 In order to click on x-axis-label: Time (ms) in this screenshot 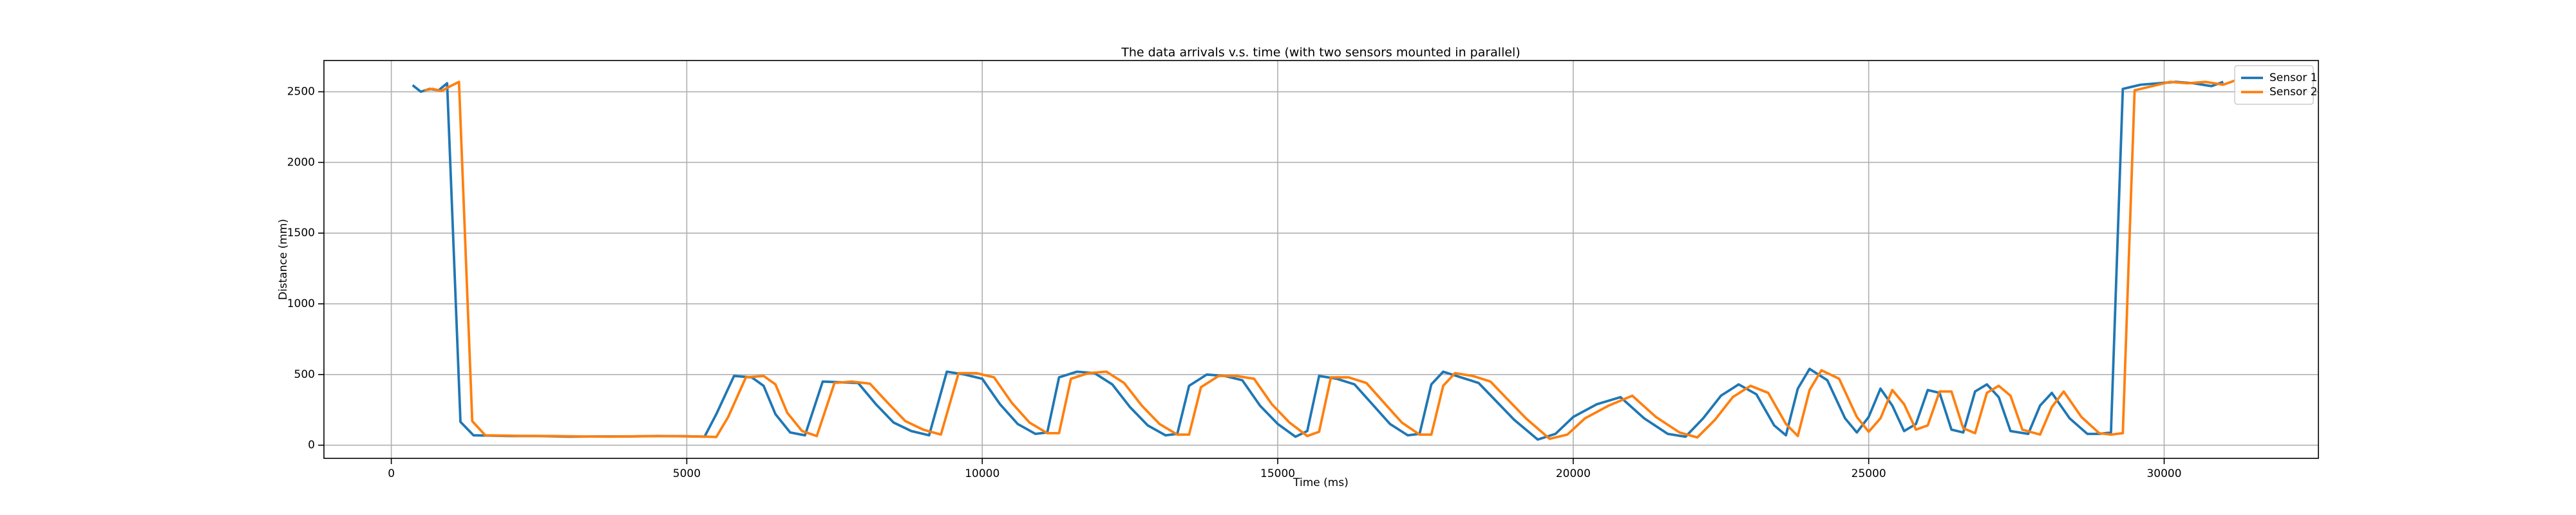, I will do `click(1321, 483)`.